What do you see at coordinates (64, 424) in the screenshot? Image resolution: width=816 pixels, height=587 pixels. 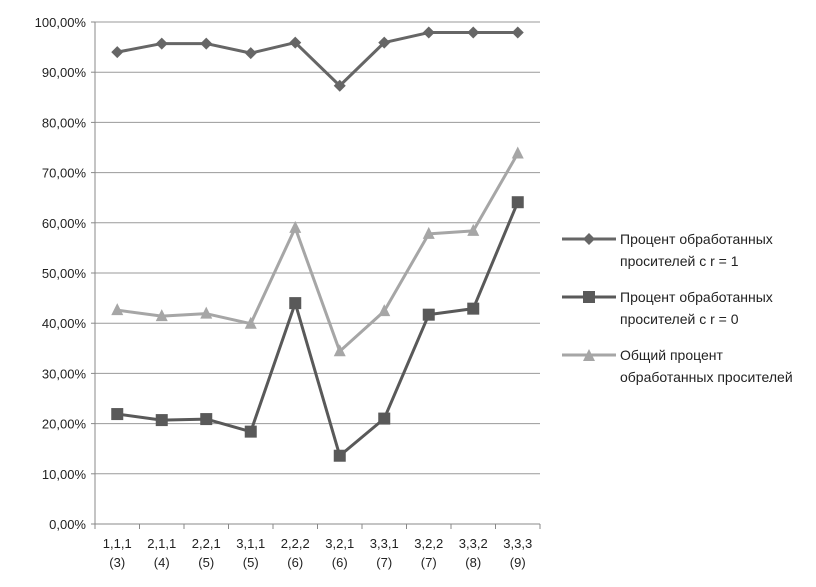 I see `y-tick-label: 20,00%` at bounding box center [64, 424].